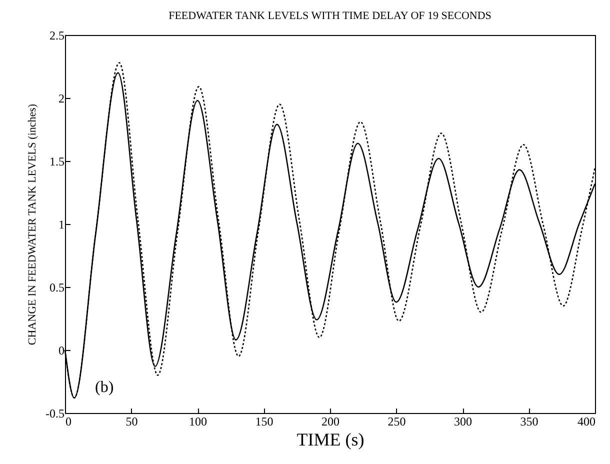 Image resolution: width=610 pixels, height=464 pixels. I want to click on x-axis-title: TIME (s), so click(330, 440).